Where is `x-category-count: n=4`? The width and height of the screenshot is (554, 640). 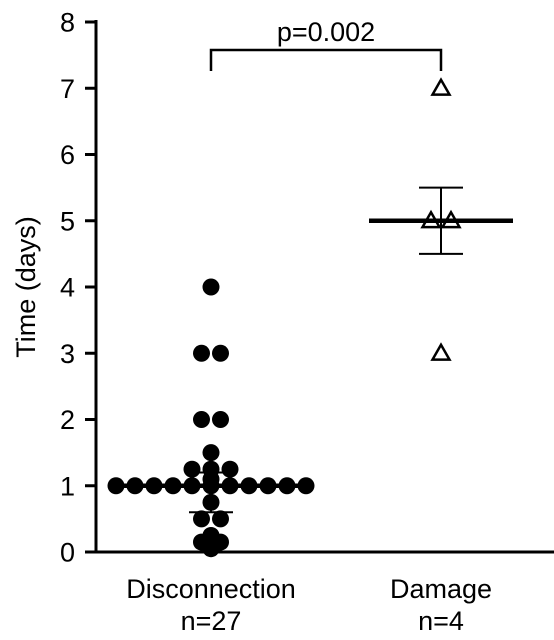 x-category-count: n=4 is located at coordinates (441, 621).